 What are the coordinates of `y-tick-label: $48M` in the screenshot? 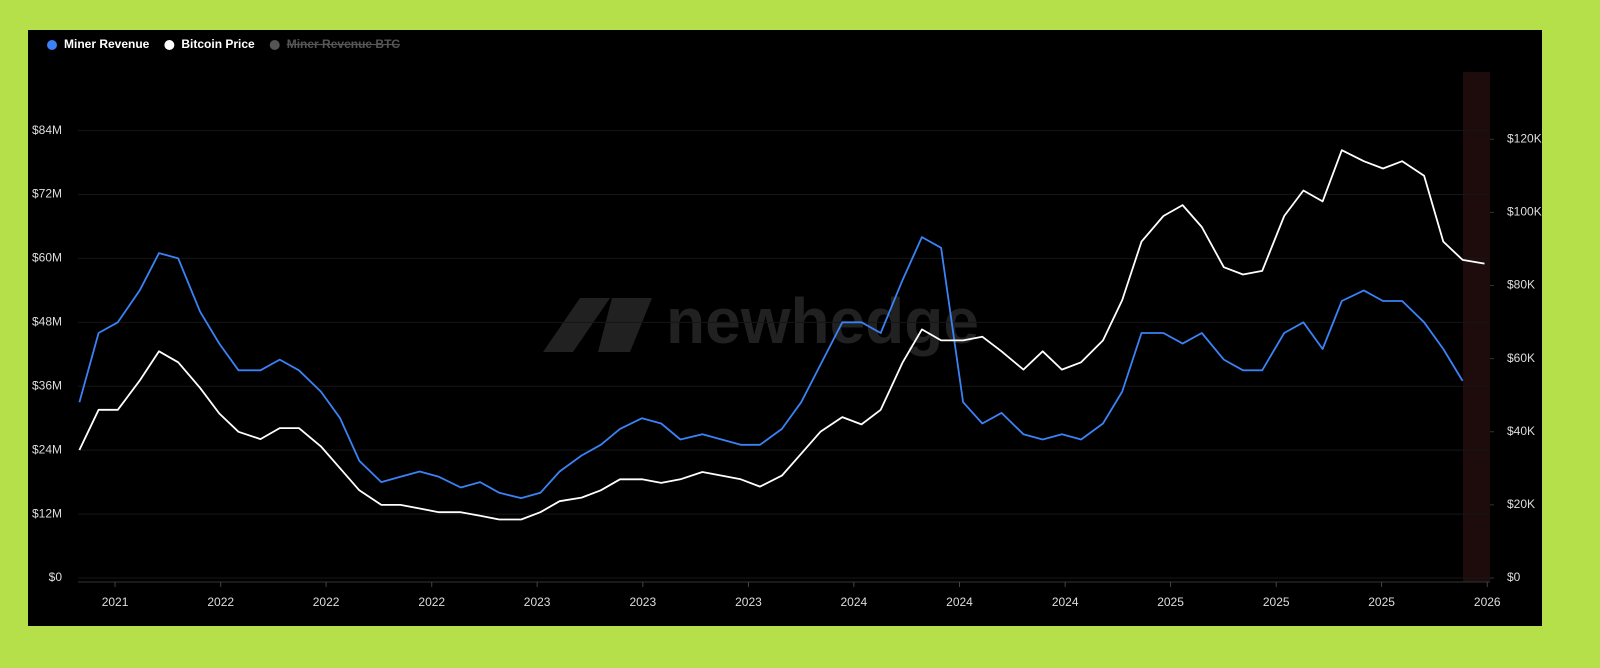 It's located at (47, 322).